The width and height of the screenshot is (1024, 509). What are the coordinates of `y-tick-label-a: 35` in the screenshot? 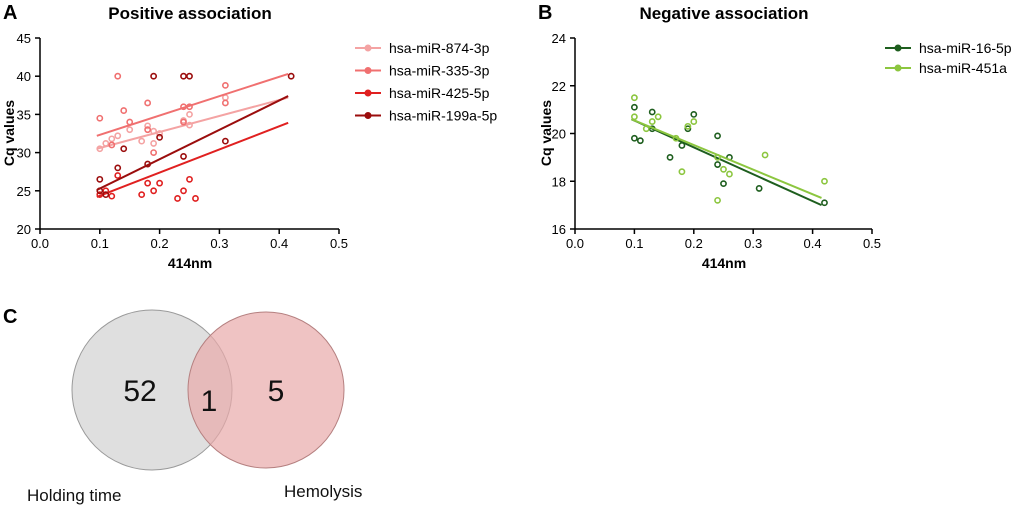 It's located at (24, 114).